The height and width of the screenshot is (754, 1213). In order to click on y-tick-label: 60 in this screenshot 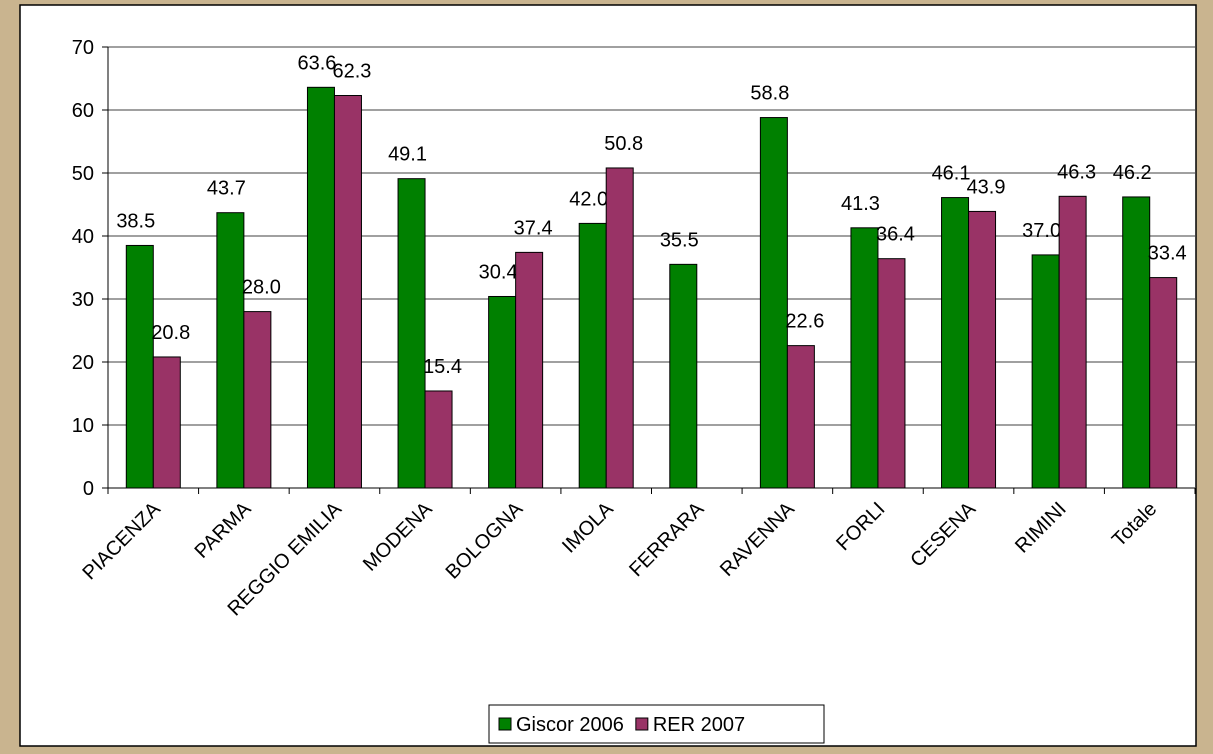, I will do `click(83, 111)`.